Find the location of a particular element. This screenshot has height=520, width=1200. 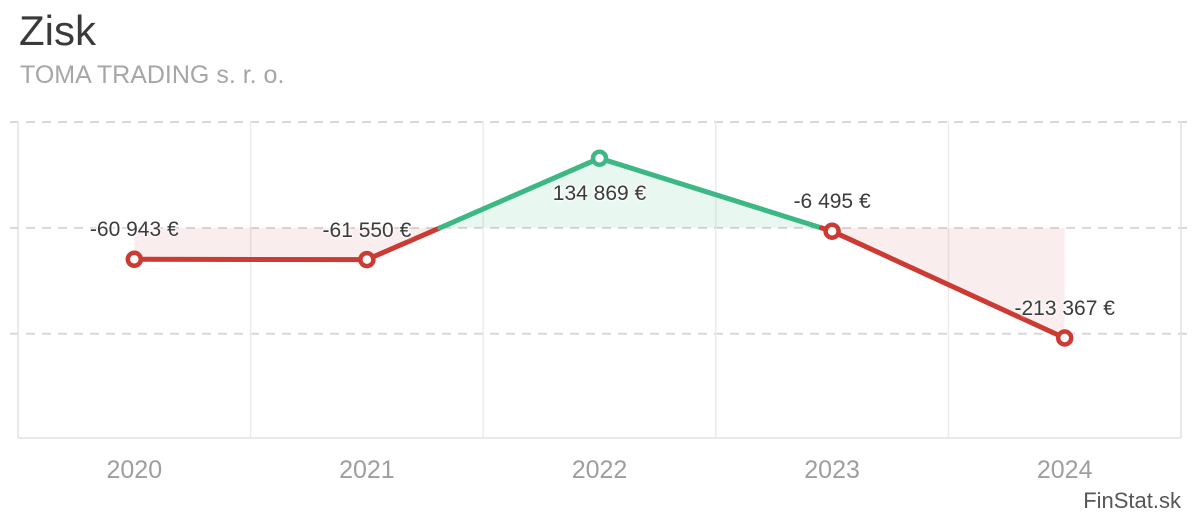

company-subtitle: TOMA TRADING s. r. o. is located at coordinates (152, 75).